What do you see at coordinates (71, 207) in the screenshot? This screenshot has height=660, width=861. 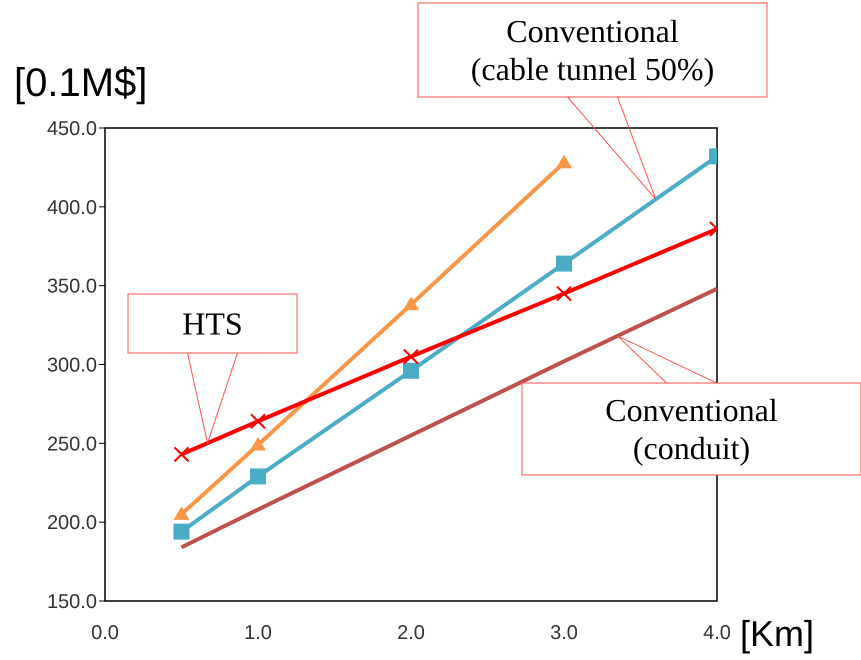 I see `y-tick-label: 400.0` at bounding box center [71, 207].